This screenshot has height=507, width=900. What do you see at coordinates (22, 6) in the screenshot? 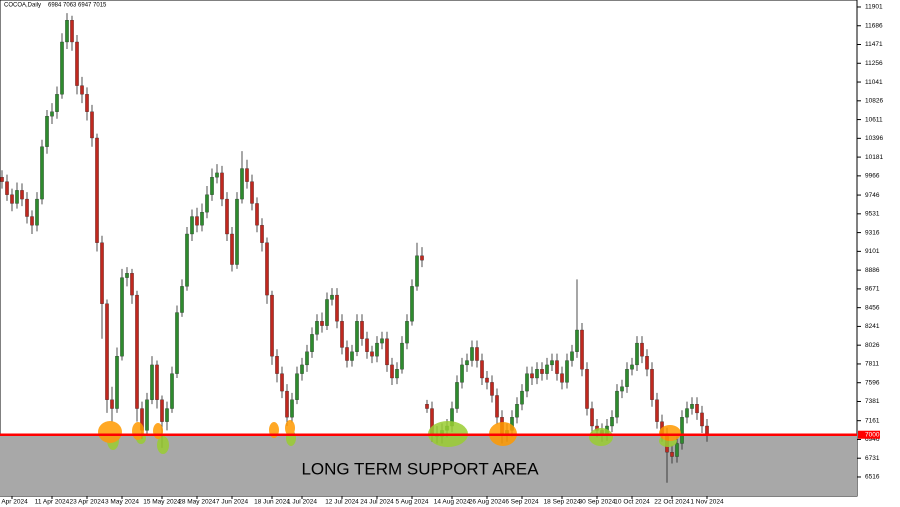
I see `chart-title: COCOA,Daily` at bounding box center [22, 6].